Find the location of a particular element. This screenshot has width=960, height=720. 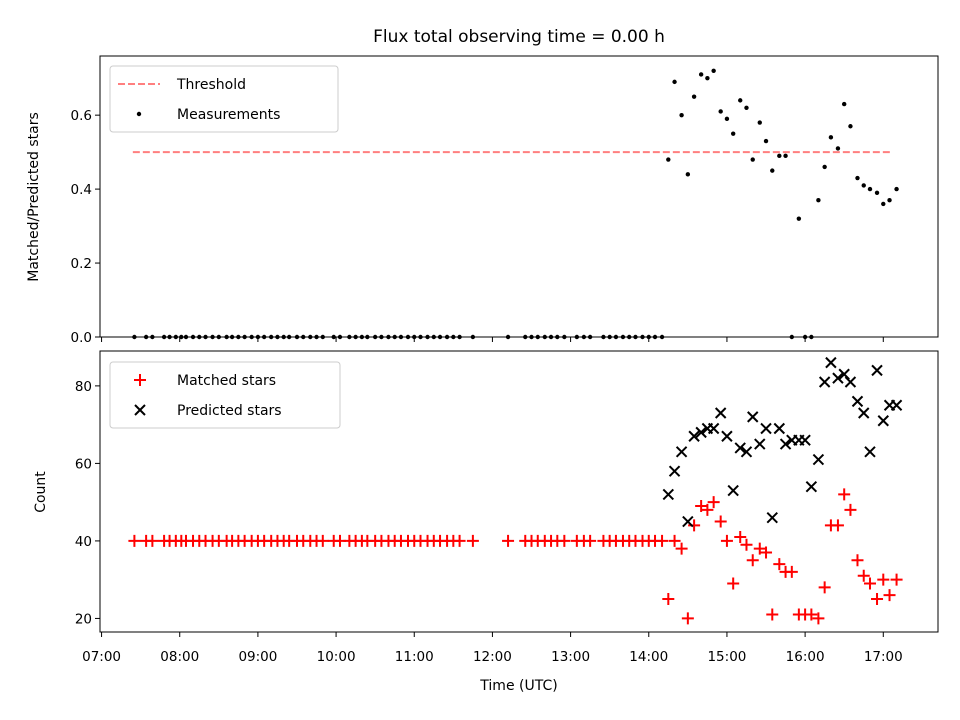

top-y-tick-label: 0.4 is located at coordinates (81, 190).